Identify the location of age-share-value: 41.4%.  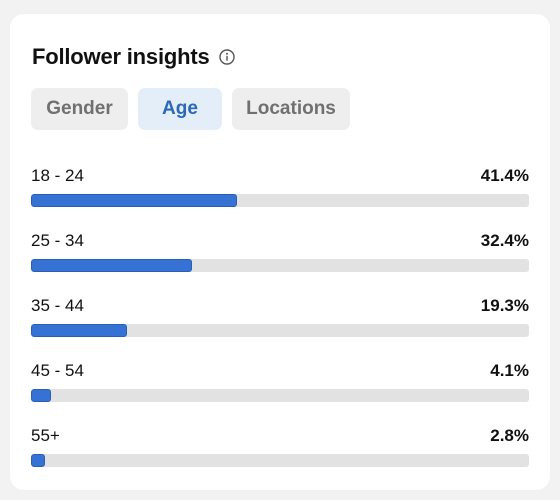
(504, 175).